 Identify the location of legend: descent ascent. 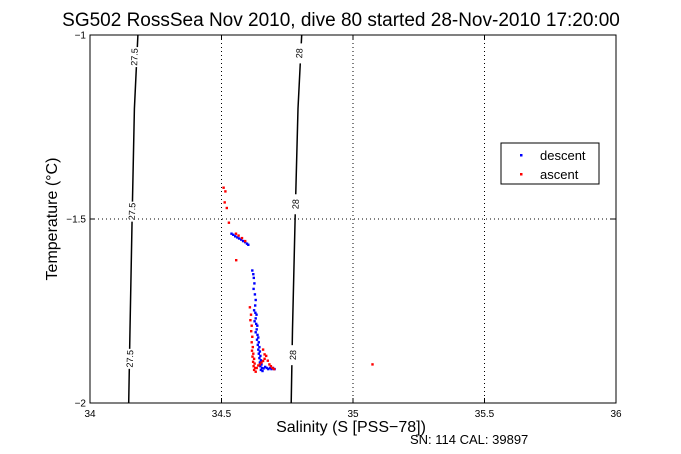
(550, 163).